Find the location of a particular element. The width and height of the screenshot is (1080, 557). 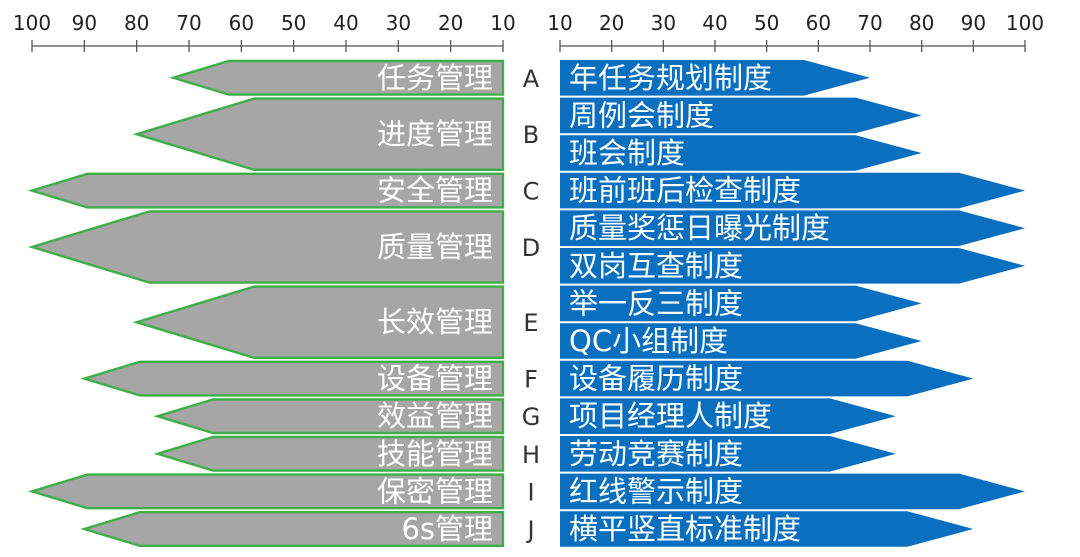

right-axis-tick-label: 100 is located at coordinates (1025, 23).